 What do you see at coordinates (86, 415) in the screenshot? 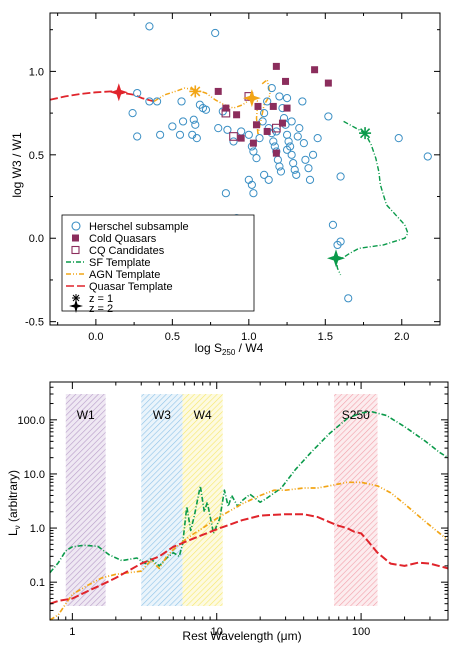
I see `band-label-w1: W1` at bounding box center [86, 415].